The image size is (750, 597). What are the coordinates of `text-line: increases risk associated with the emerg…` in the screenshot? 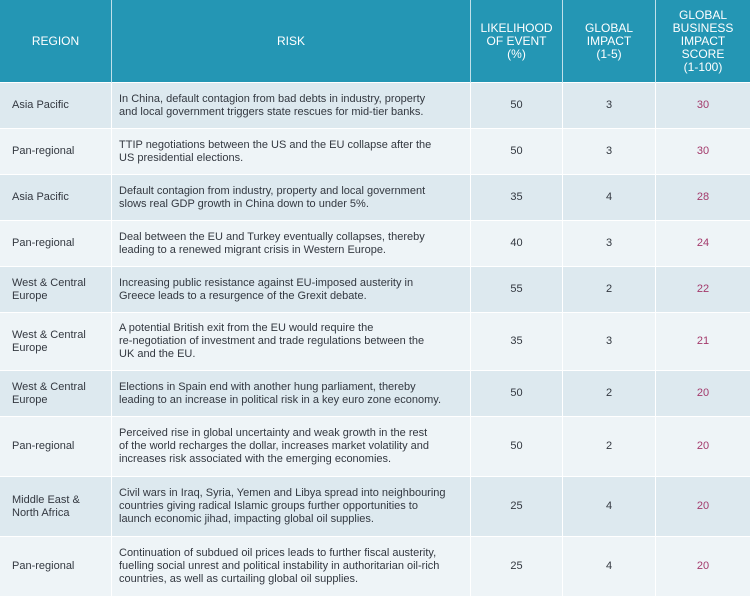 It's located at (255, 459).